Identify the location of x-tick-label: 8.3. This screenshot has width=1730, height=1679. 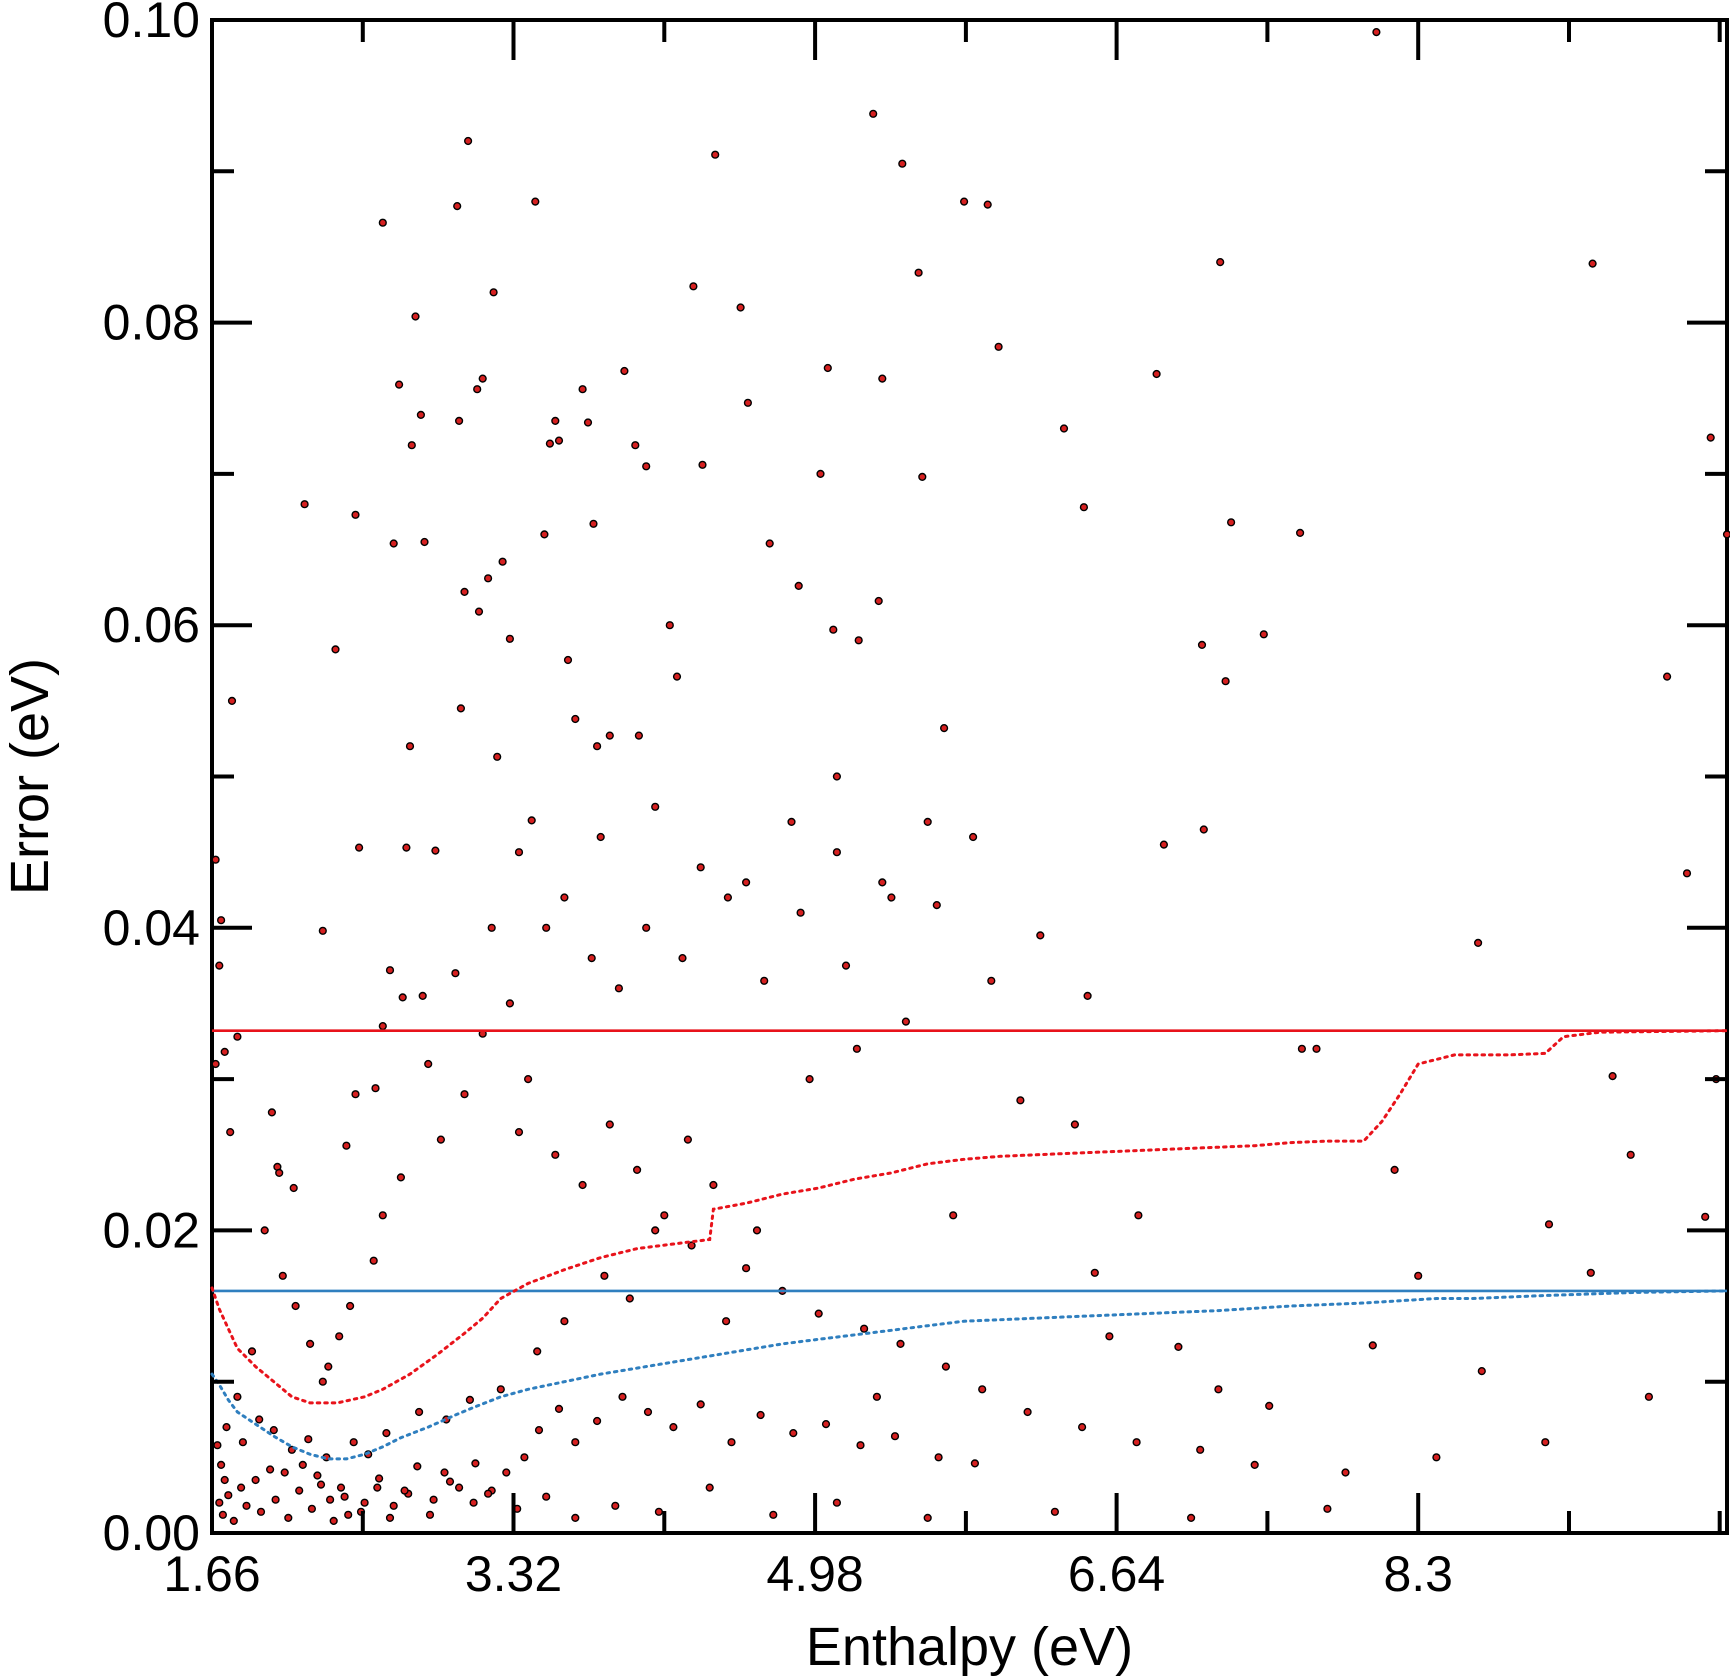
(1418, 1574).